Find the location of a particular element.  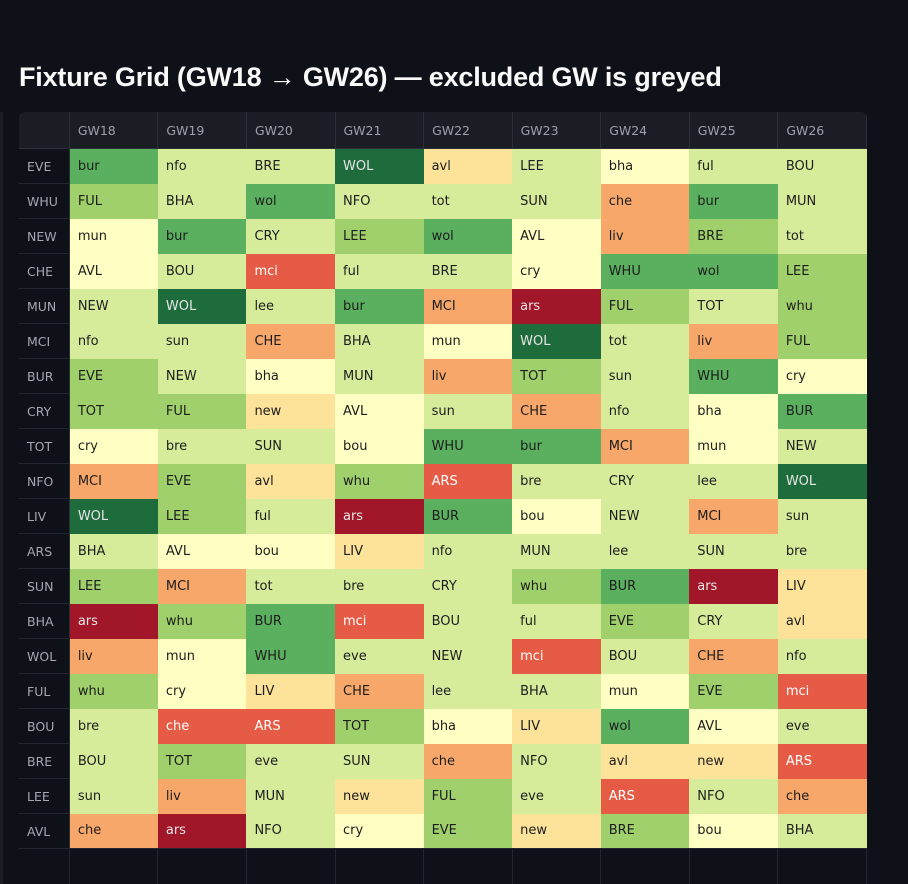

column-header-gw23: GW23 is located at coordinates (557, 130).